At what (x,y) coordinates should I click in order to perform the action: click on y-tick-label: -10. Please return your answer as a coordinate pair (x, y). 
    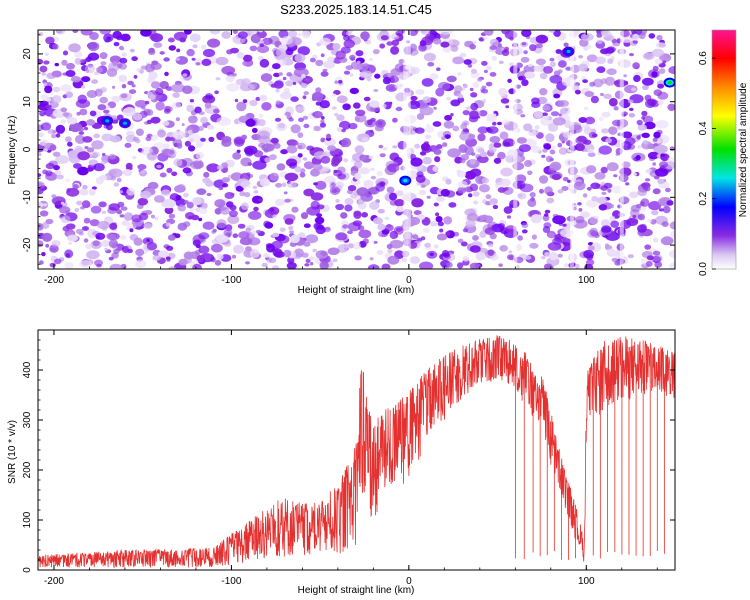
    Looking at the image, I should click on (27, 197).